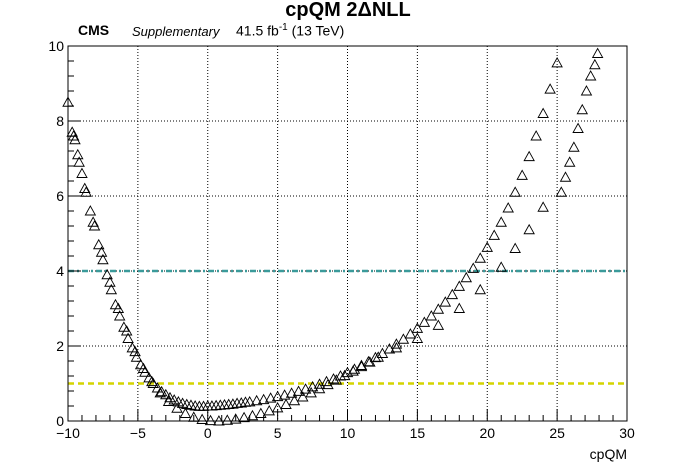 This screenshot has height=472, width=696. Describe the element at coordinates (68, 433) in the screenshot. I see `x-tick-label: −10` at that location.